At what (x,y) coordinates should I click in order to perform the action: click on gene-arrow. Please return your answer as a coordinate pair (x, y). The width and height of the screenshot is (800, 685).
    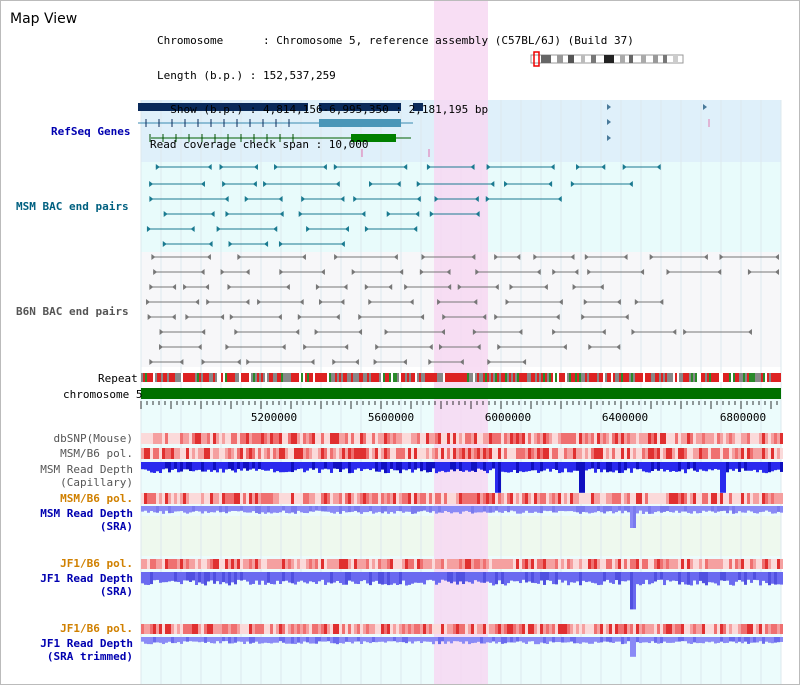
    Looking at the image, I should click on (609, 122).